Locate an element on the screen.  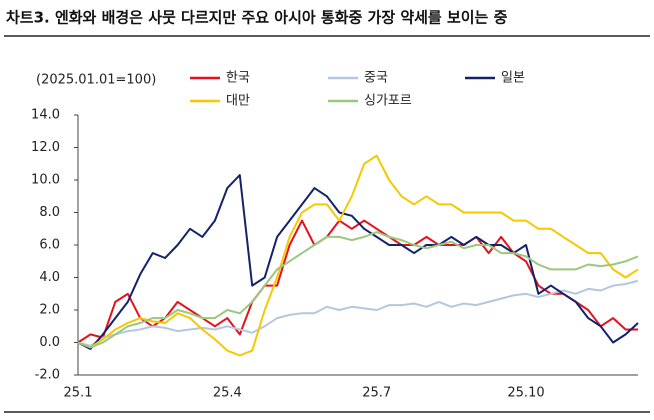
x-tick-label: 25.4 is located at coordinates (227, 393).